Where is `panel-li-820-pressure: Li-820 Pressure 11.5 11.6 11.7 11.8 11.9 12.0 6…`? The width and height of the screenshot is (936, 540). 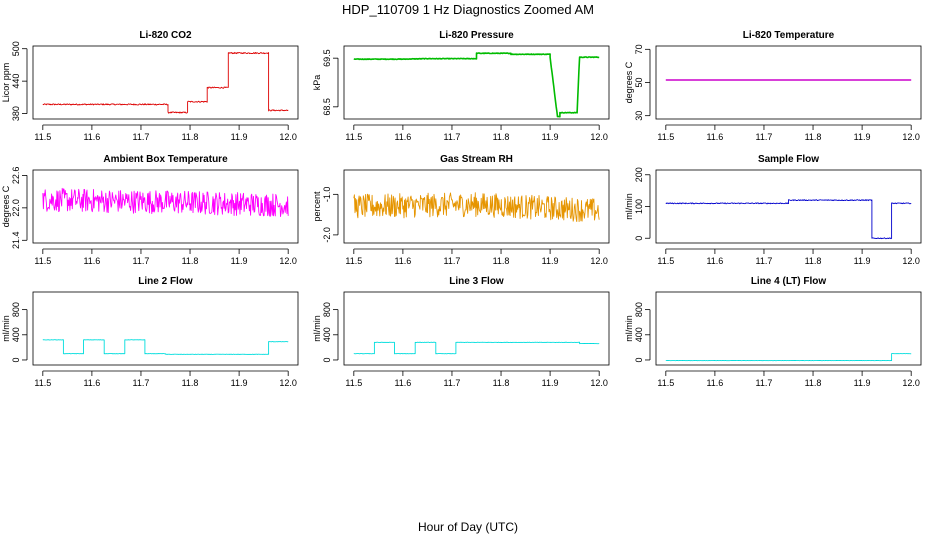
panel-li-820-pressure: Li-820 Pressure 11.5 11.6 11.7 11.8 11.9 12.0 6… is located at coordinates (461, 86).